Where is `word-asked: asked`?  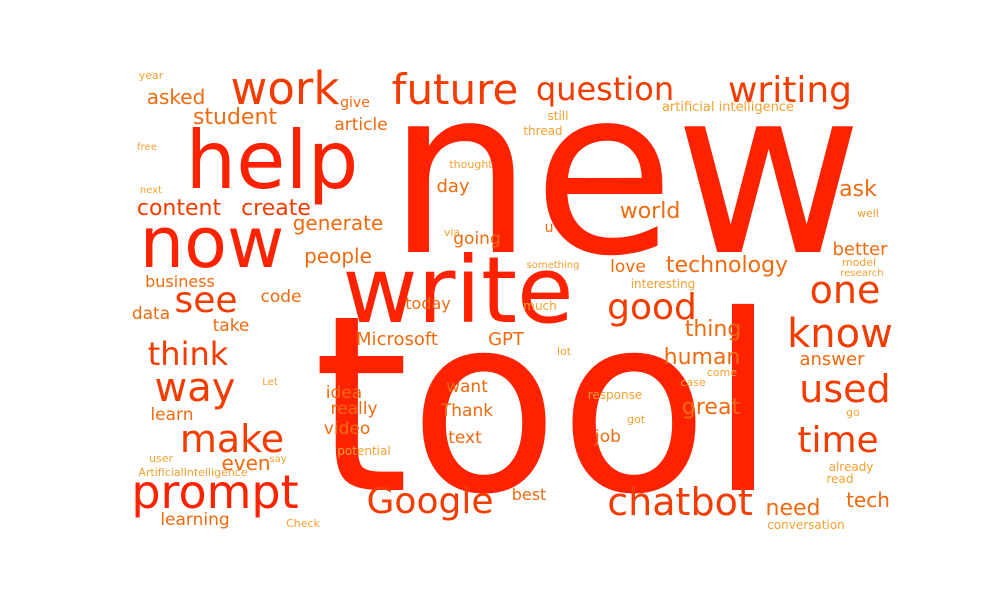
word-asked: asked is located at coordinates (176, 97).